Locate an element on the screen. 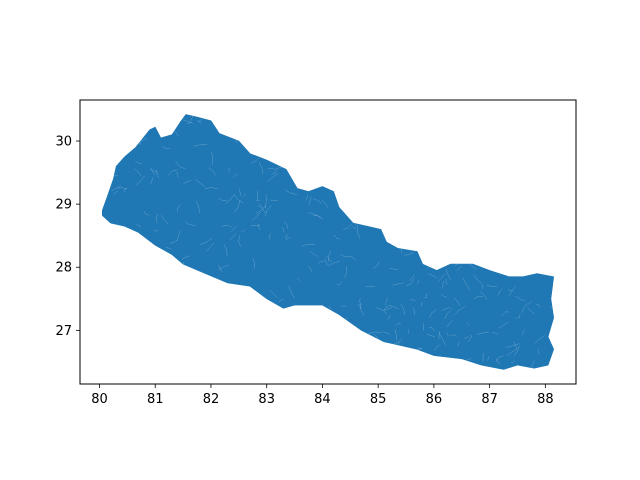 This screenshot has height=480, width=640. y-tick-label: 27 is located at coordinates (63, 331).